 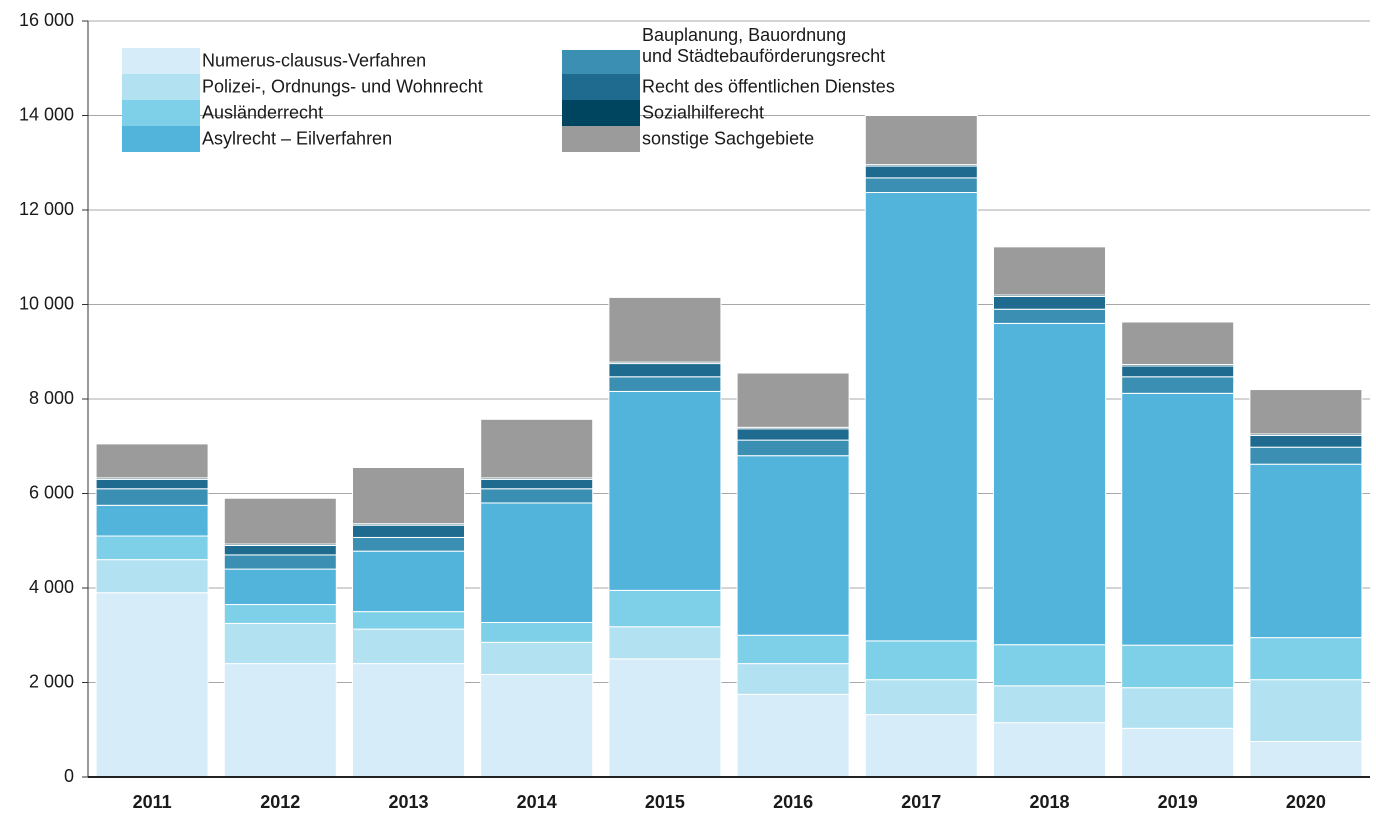 What do you see at coordinates (51, 681) in the screenshot?
I see `y-tick-label: 2 000` at bounding box center [51, 681].